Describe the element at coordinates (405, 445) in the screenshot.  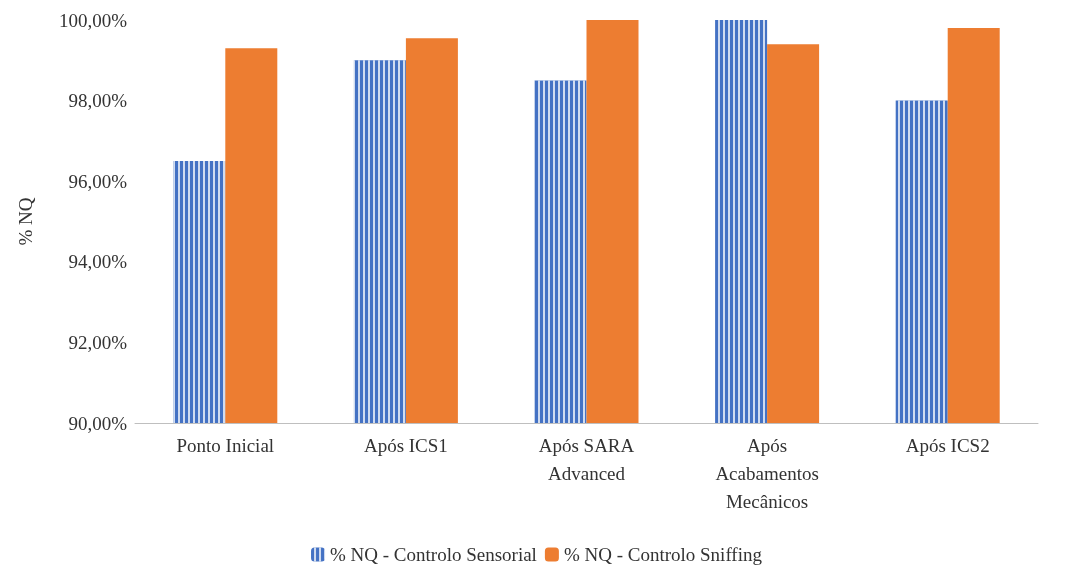
I see `x-tick-label: Após ICS1` at that location.